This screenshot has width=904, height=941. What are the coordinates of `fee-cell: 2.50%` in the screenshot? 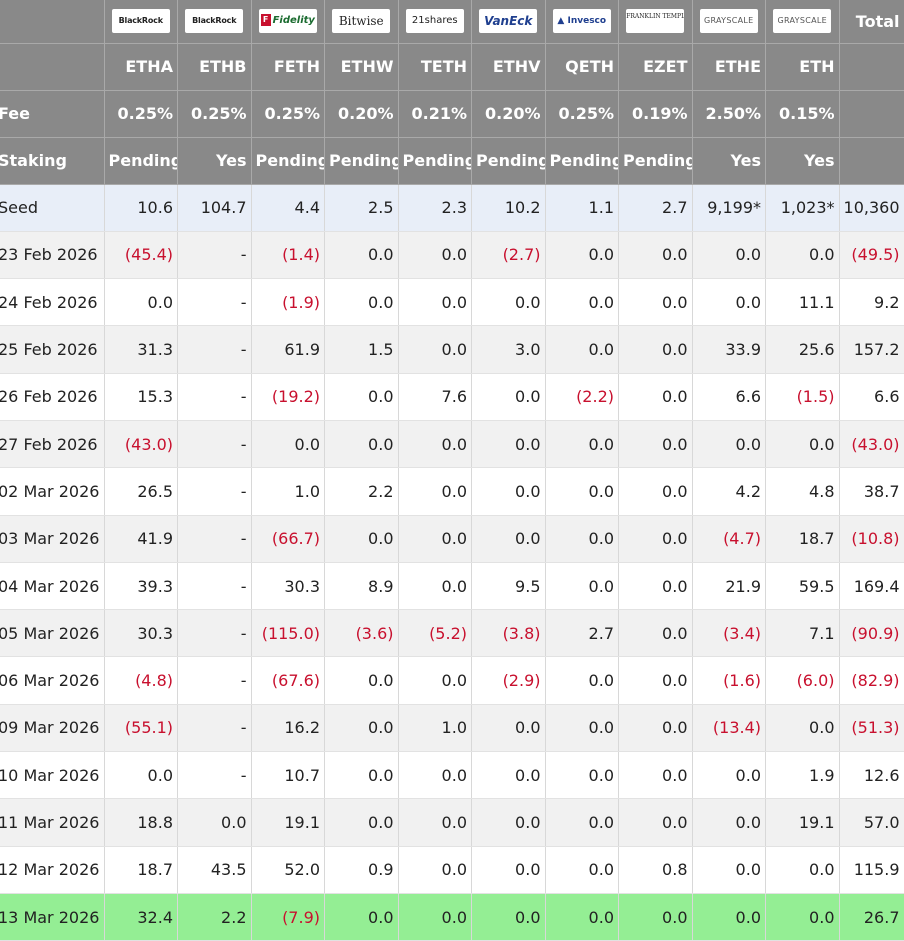 It's located at (729, 114).